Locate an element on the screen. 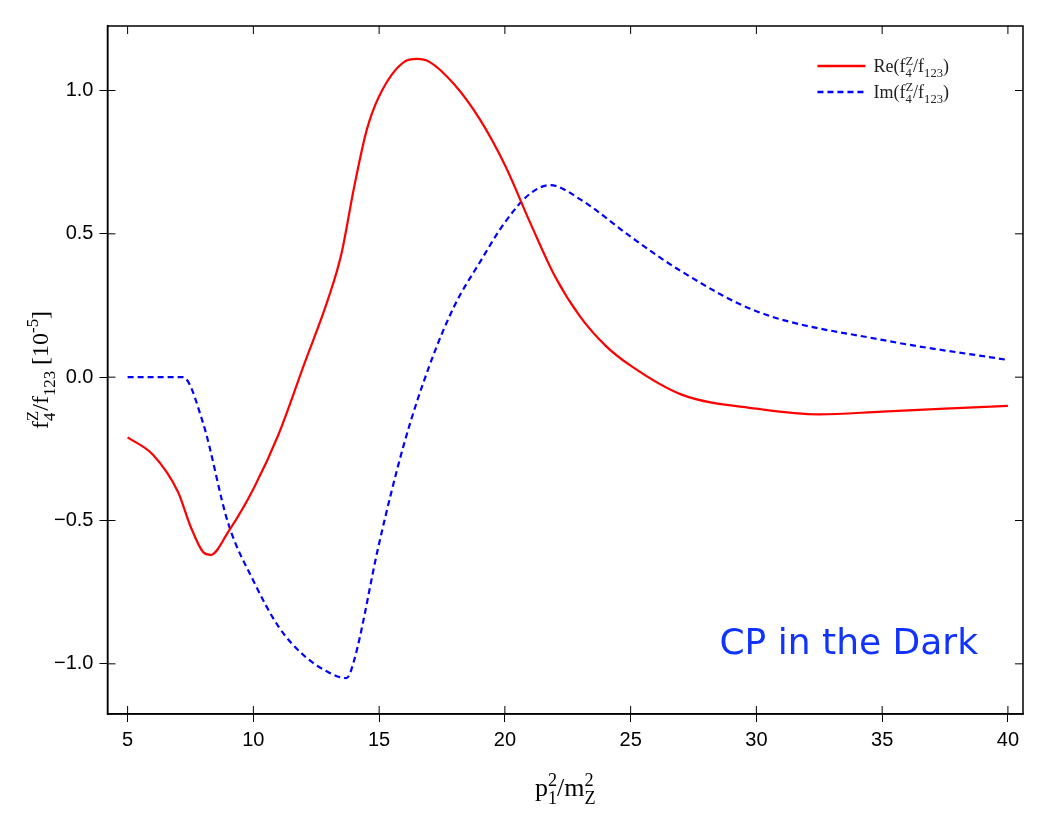 The height and width of the screenshot is (820, 1041). y-tick-label: 0.5 is located at coordinates (79, 232).